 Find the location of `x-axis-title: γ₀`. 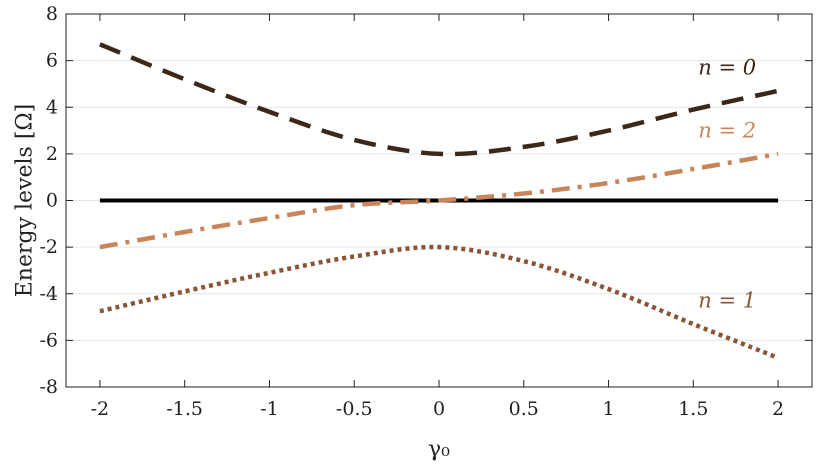

x-axis-title: γ₀ is located at coordinates (439, 449).